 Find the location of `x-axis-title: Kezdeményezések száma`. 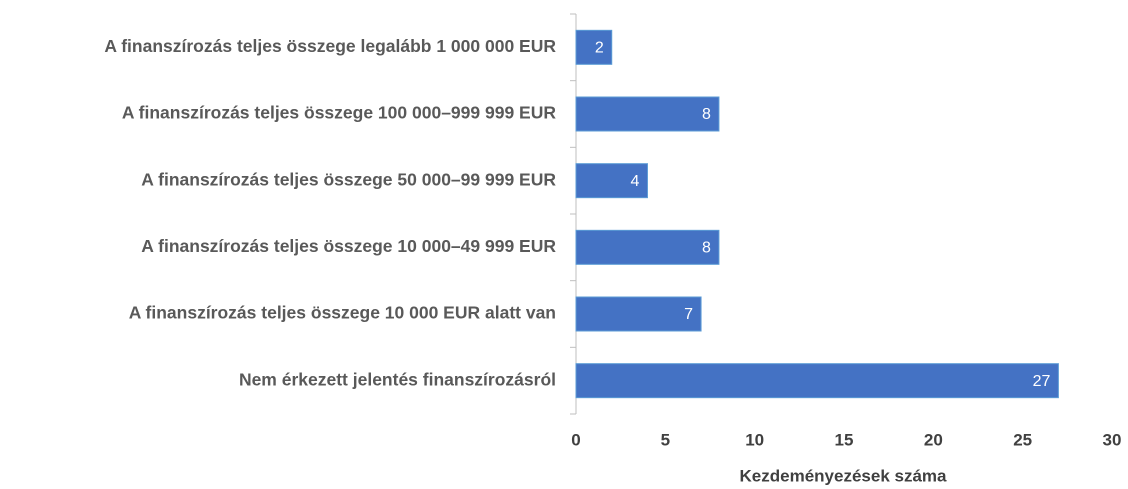

x-axis-title: Kezdeményezések száma is located at coordinates (844, 475).